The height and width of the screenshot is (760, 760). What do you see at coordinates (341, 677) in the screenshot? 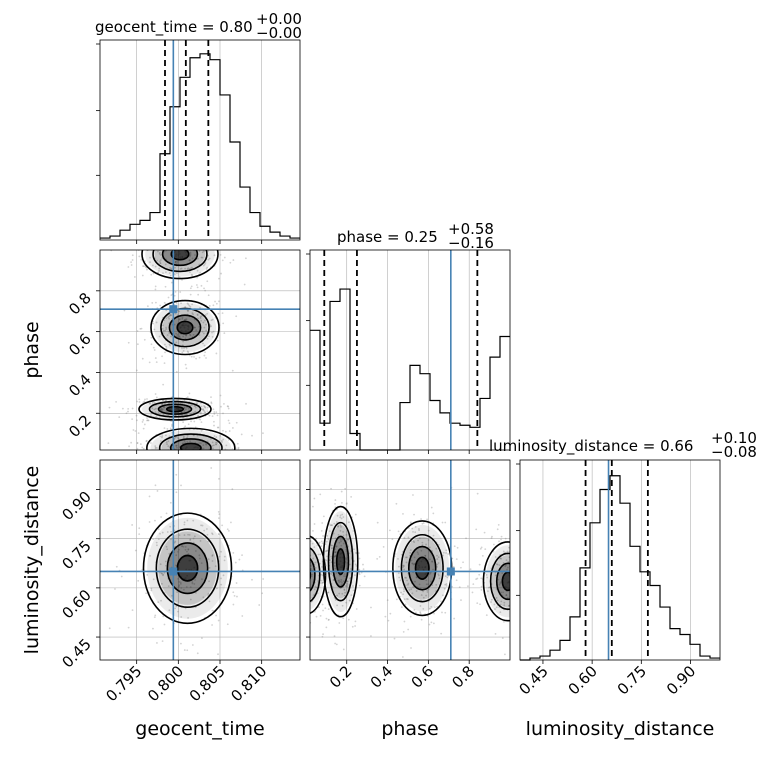
I see `xtick-label: 0.2` at bounding box center [341, 677].